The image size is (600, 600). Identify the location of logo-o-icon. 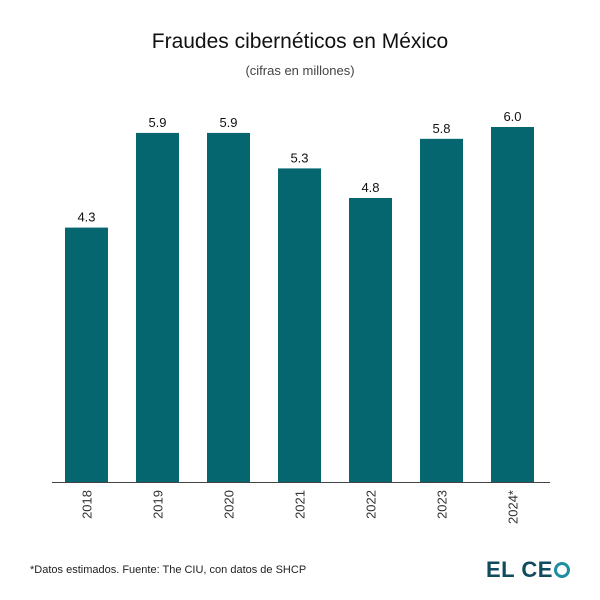
(561, 570).